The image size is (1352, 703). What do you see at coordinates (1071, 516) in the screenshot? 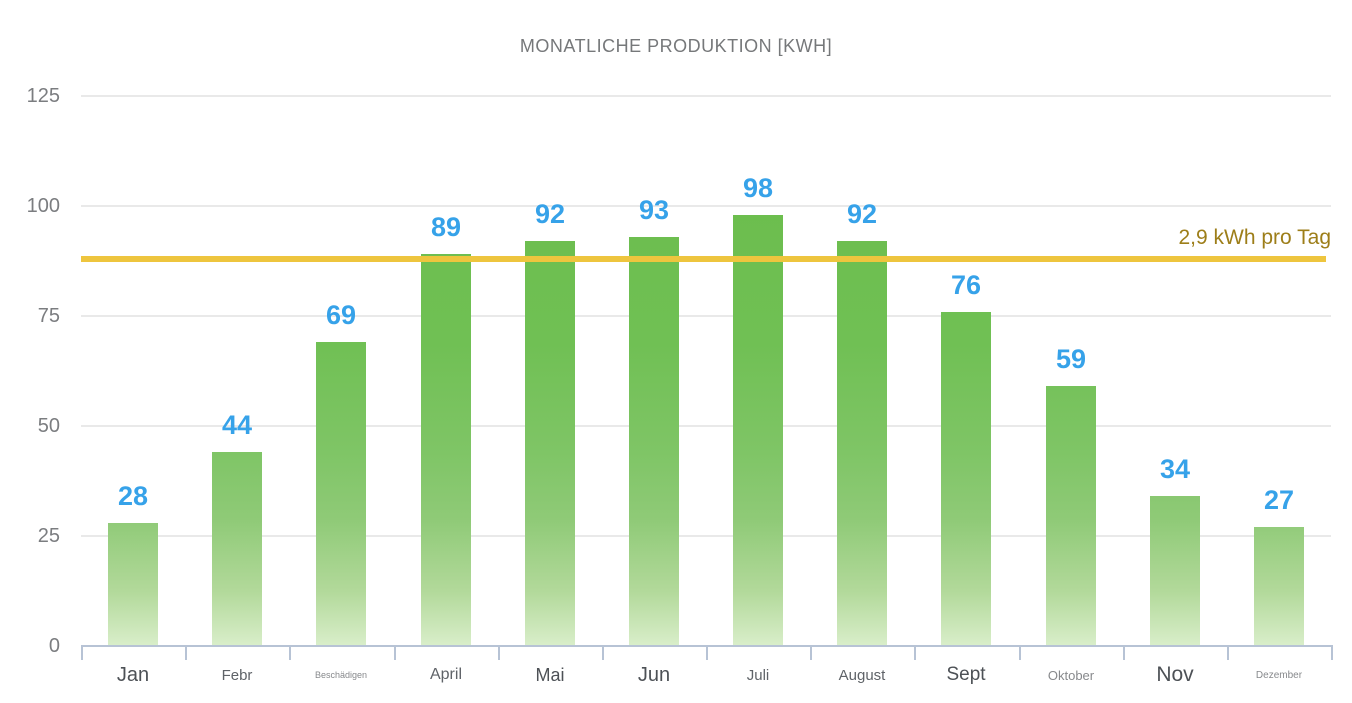
I see `bar-oktober` at bounding box center [1071, 516].